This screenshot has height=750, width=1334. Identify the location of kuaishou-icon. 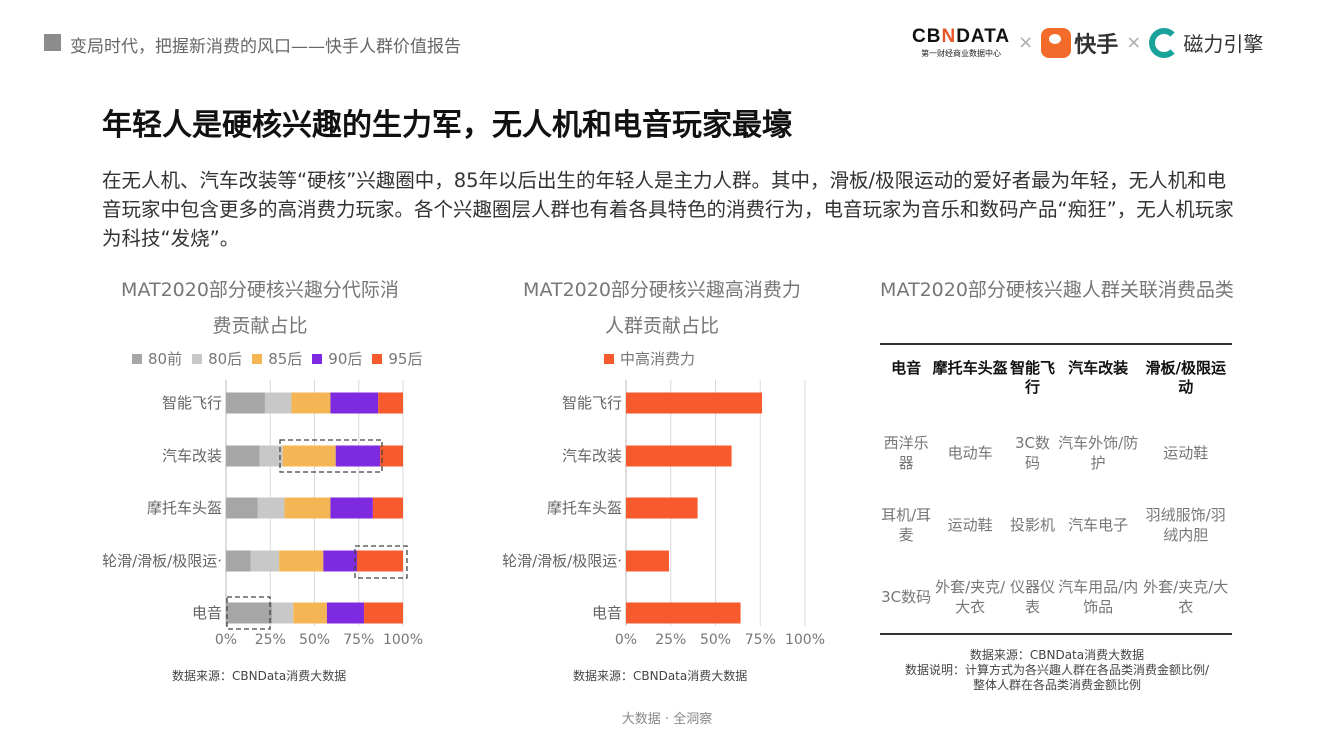
(1056, 42).